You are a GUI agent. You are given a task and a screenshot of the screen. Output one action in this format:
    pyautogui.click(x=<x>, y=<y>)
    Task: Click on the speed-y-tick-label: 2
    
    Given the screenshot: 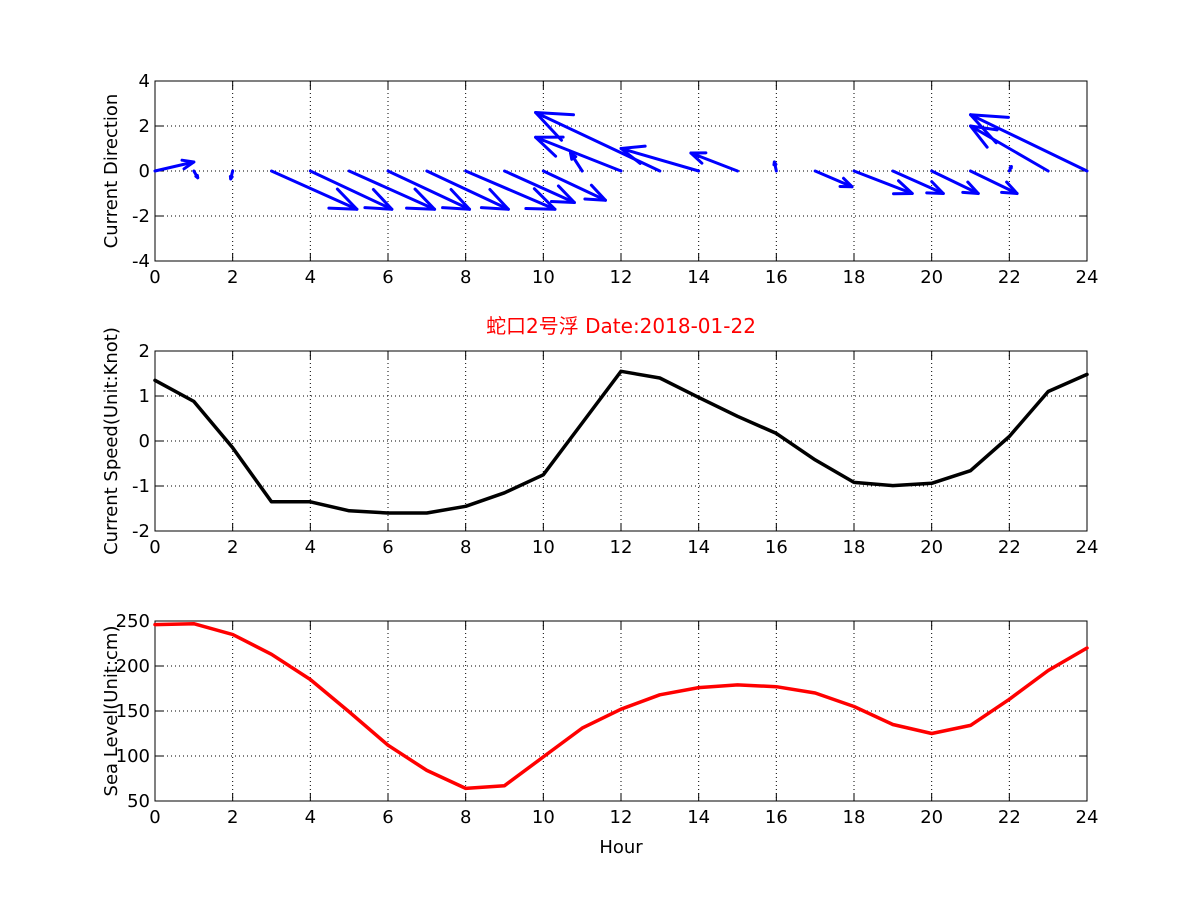 What is the action you would take?
    pyautogui.click(x=144, y=351)
    